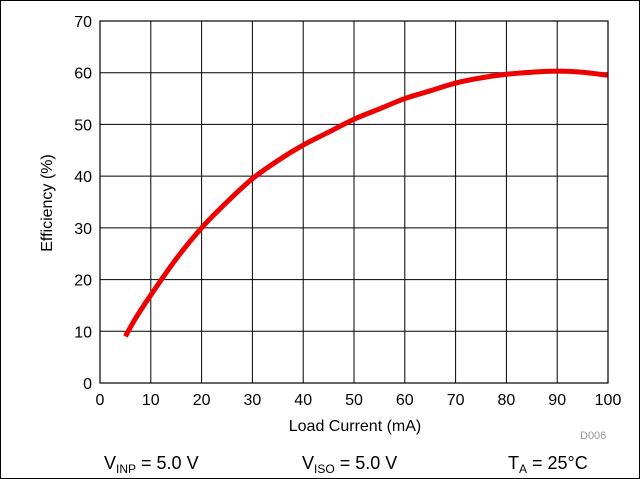  I want to click on condition-ta-var: T, so click(513, 463).